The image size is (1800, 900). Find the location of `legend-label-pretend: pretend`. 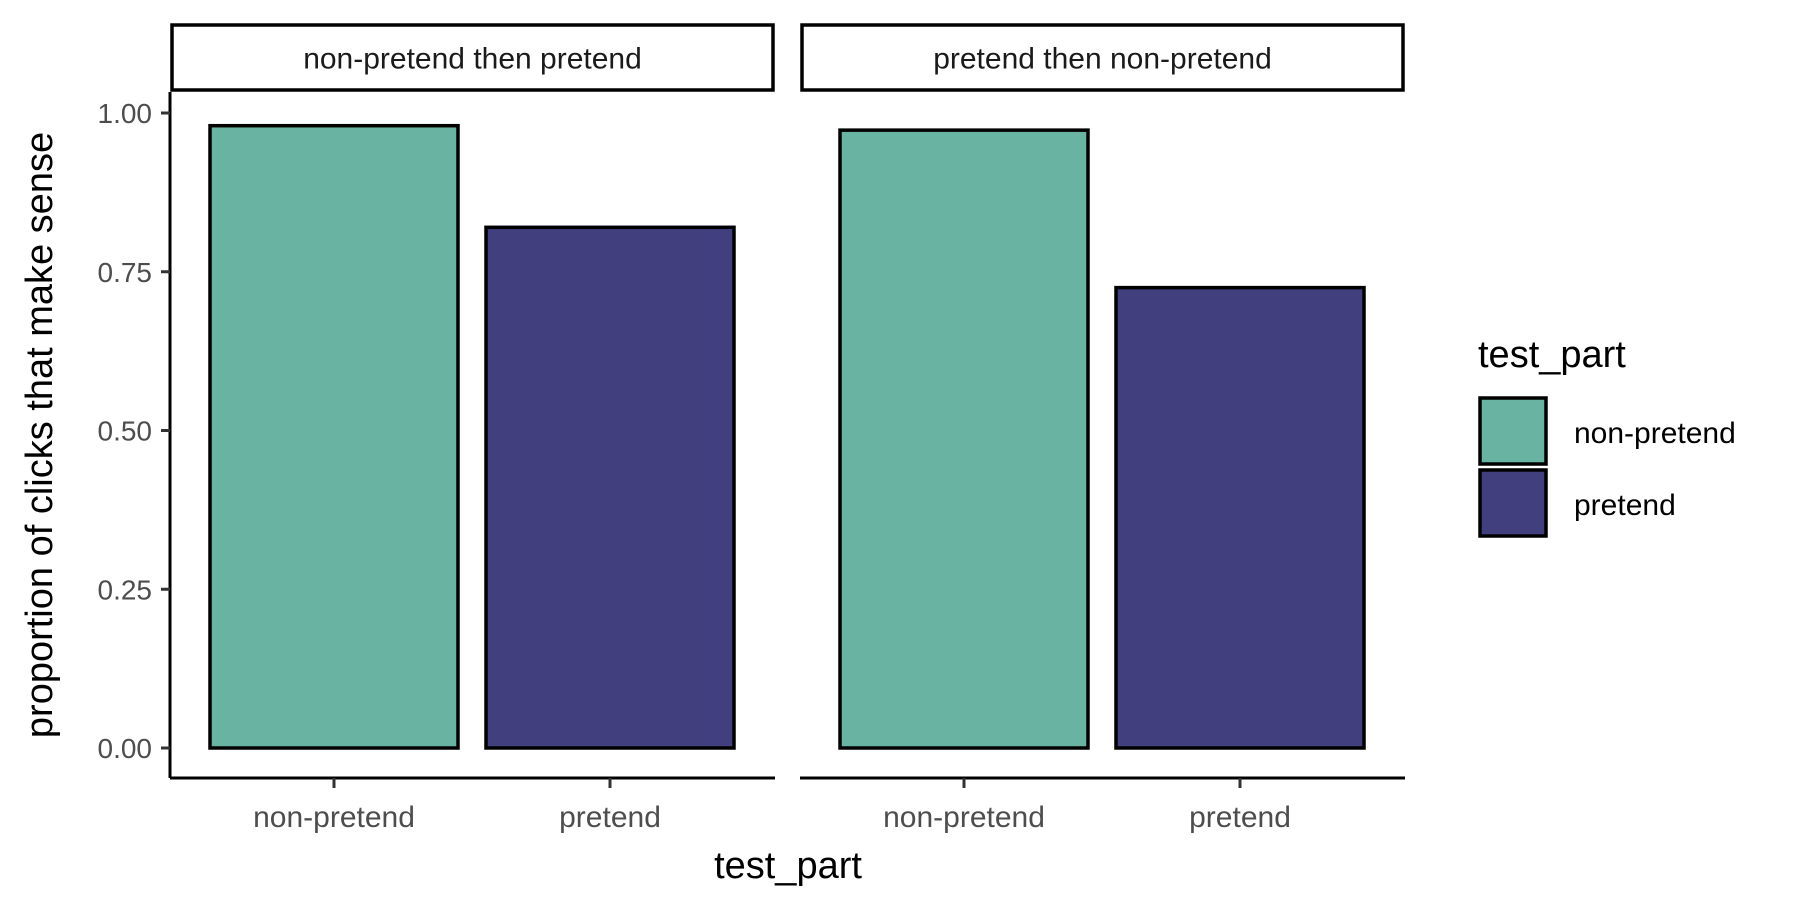

legend-label-pretend: pretend is located at coordinates (1625, 505).